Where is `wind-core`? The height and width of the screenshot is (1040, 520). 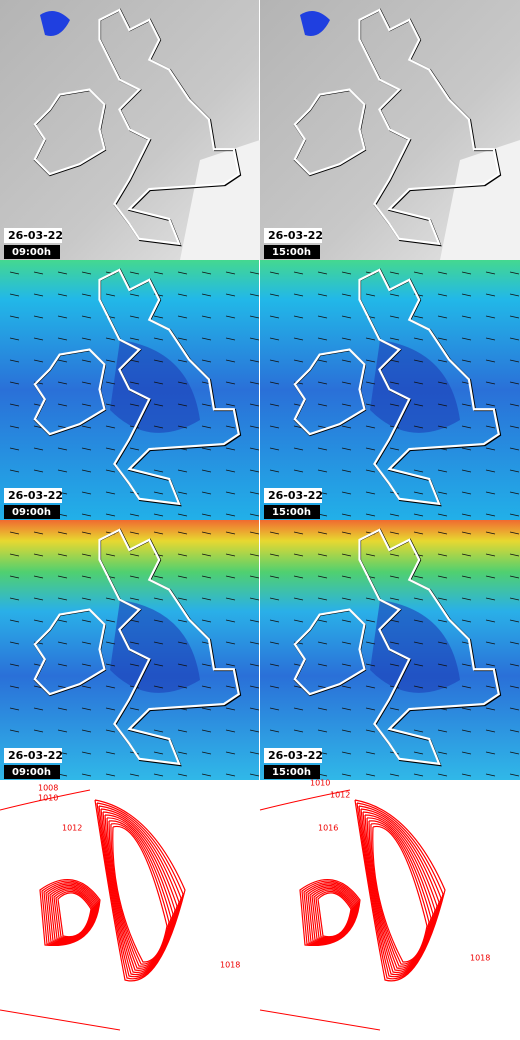
wind-core is located at coordinates (155, 386).